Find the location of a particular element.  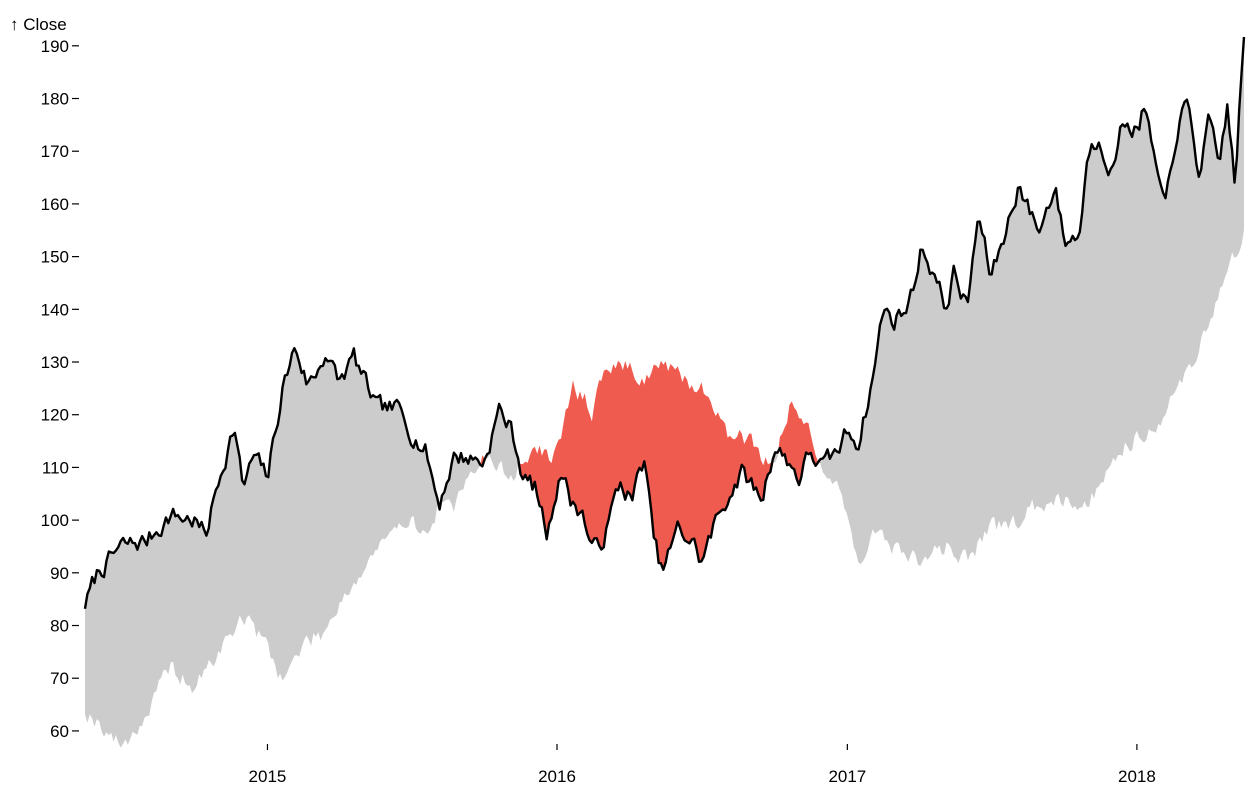

y-tick-label: 60 is located at coordinates (59, 731).